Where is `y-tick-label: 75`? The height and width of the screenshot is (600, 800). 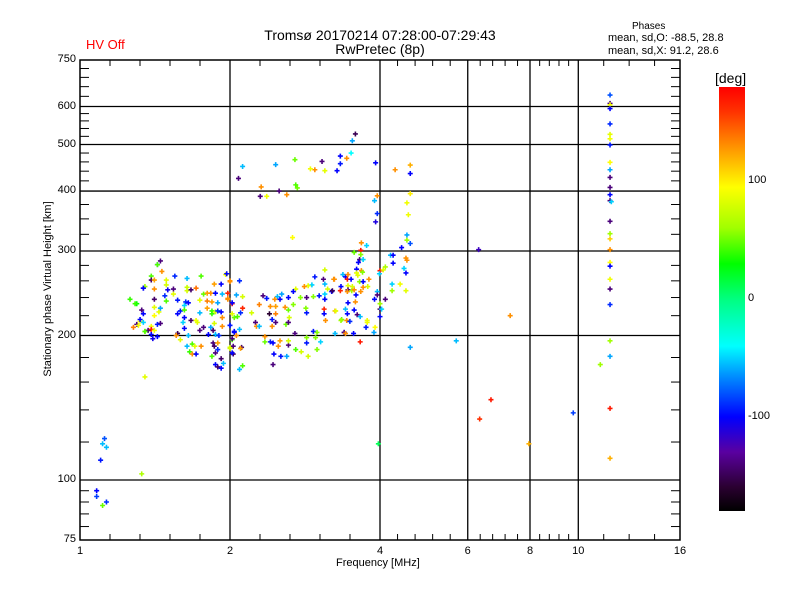 y-tick-label: 75 is located at coordinates (69, 539).